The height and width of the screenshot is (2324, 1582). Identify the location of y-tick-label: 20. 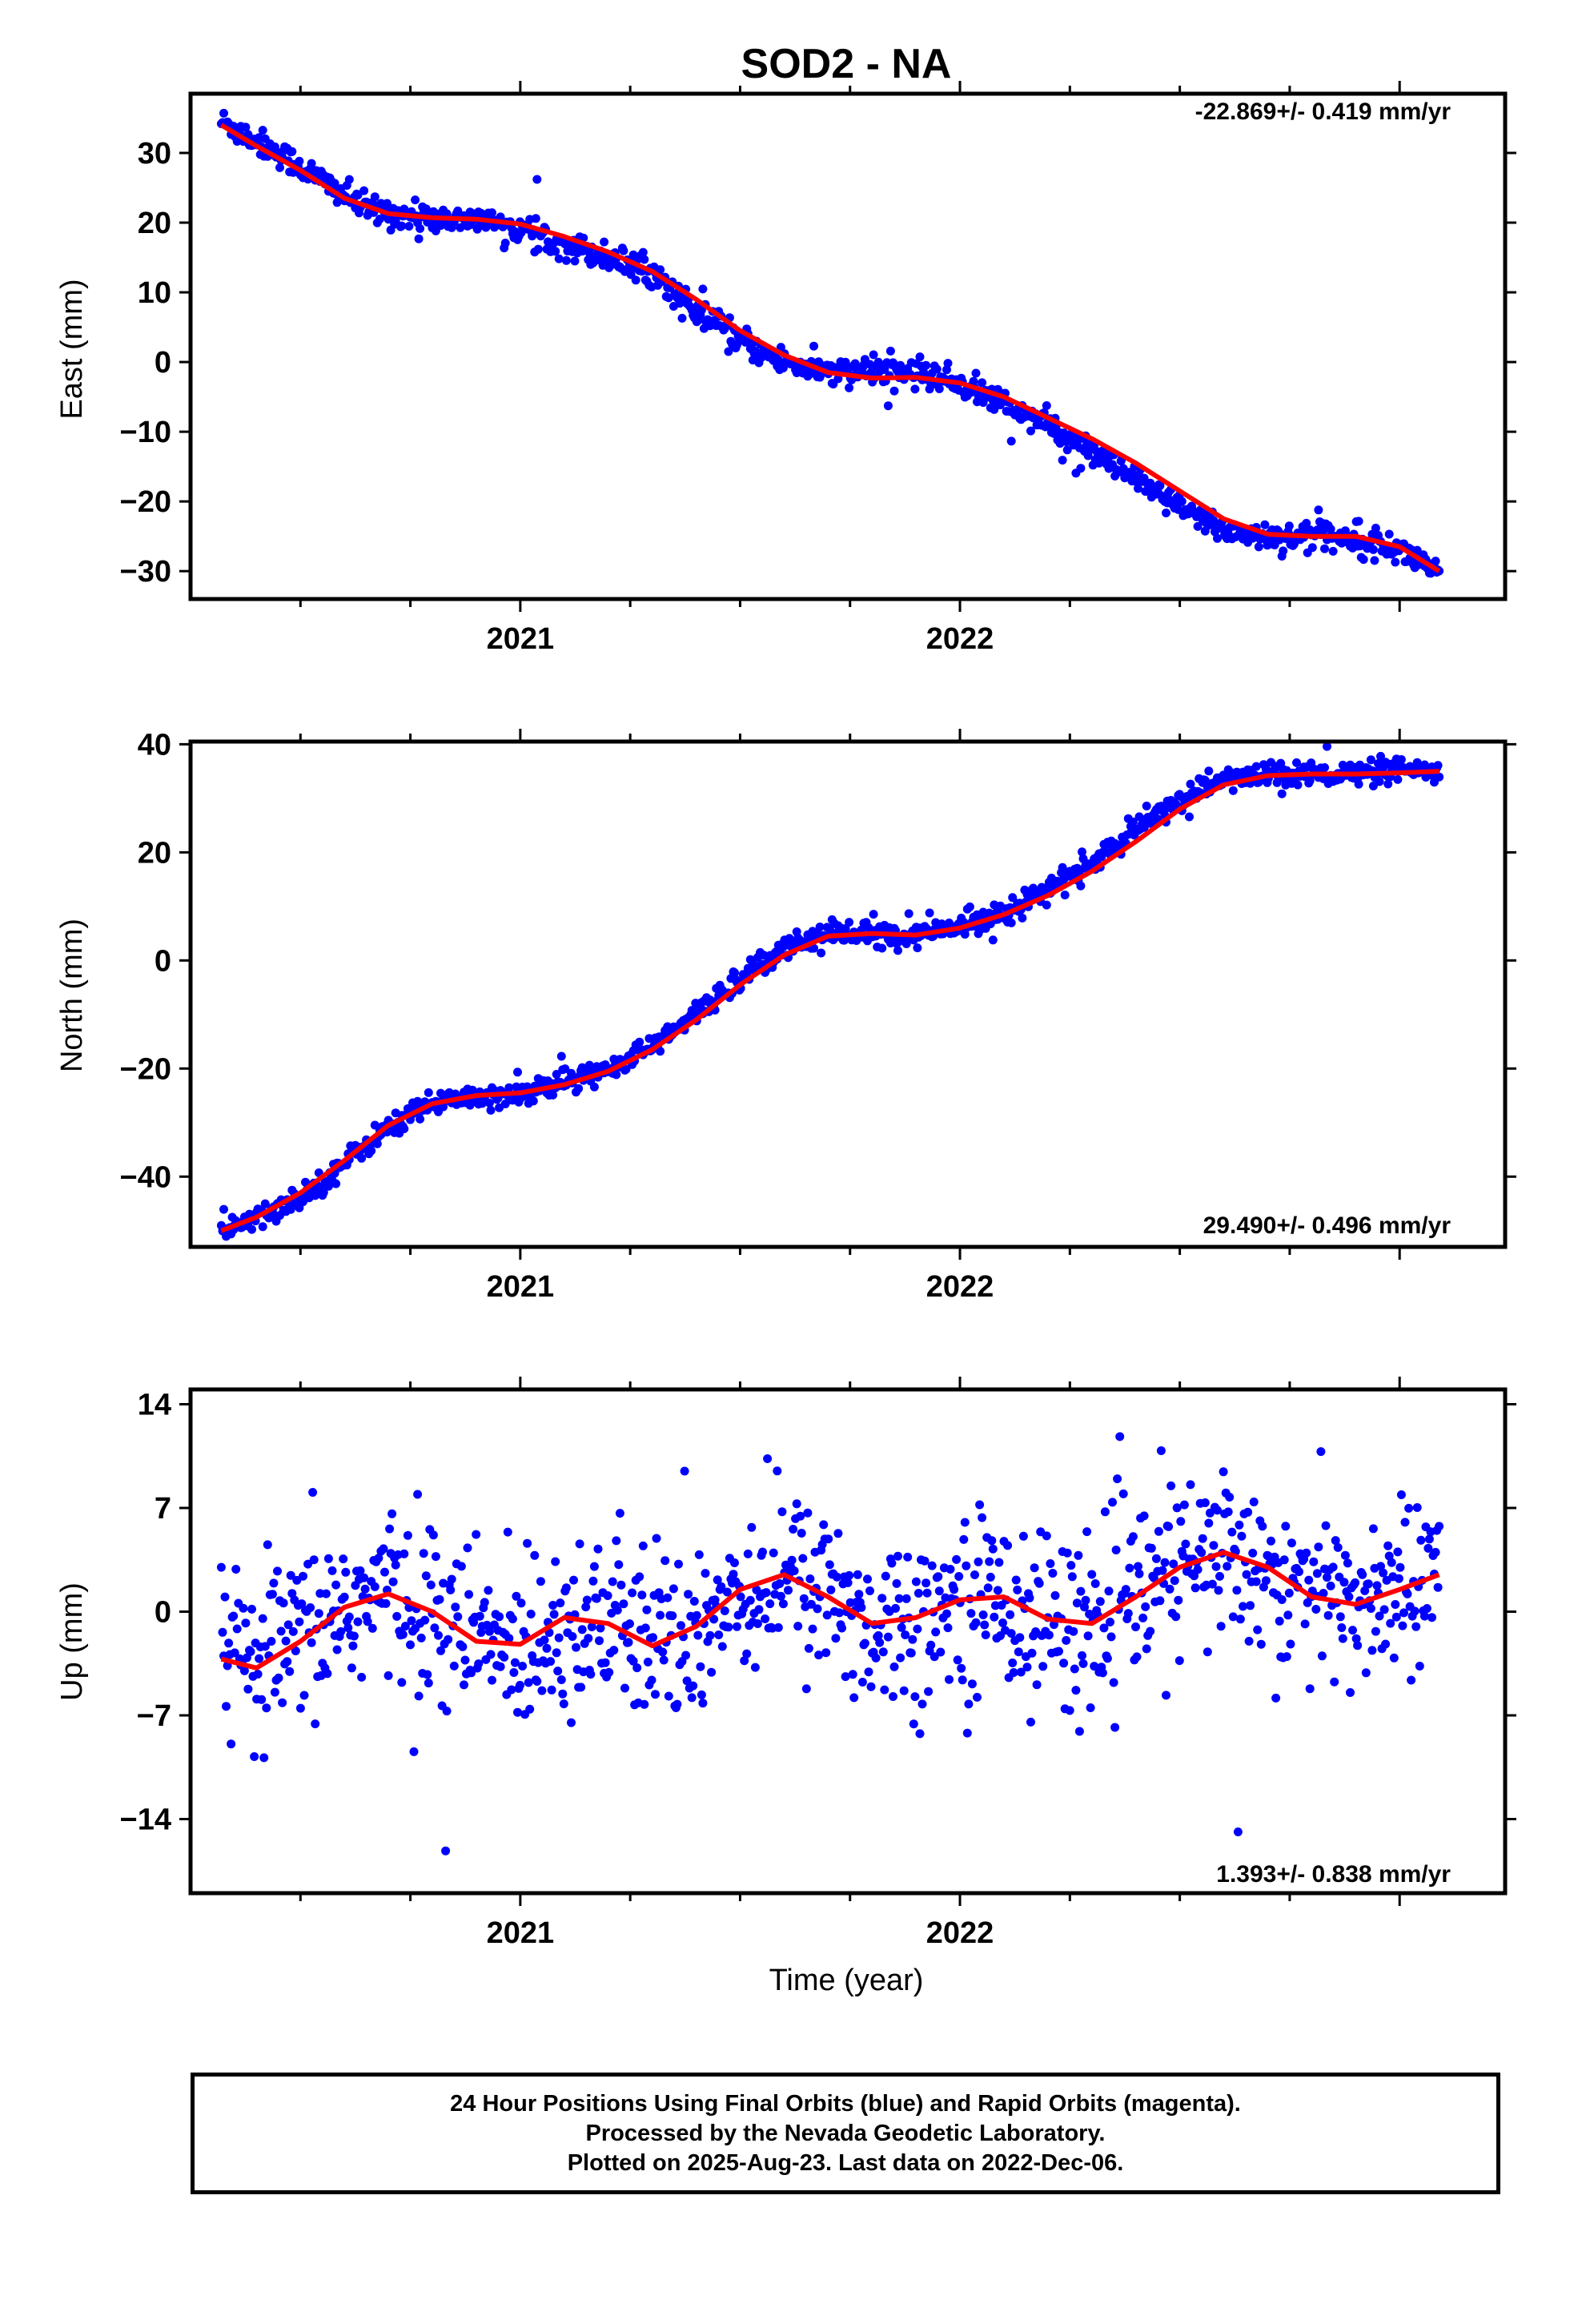
(154, 853).